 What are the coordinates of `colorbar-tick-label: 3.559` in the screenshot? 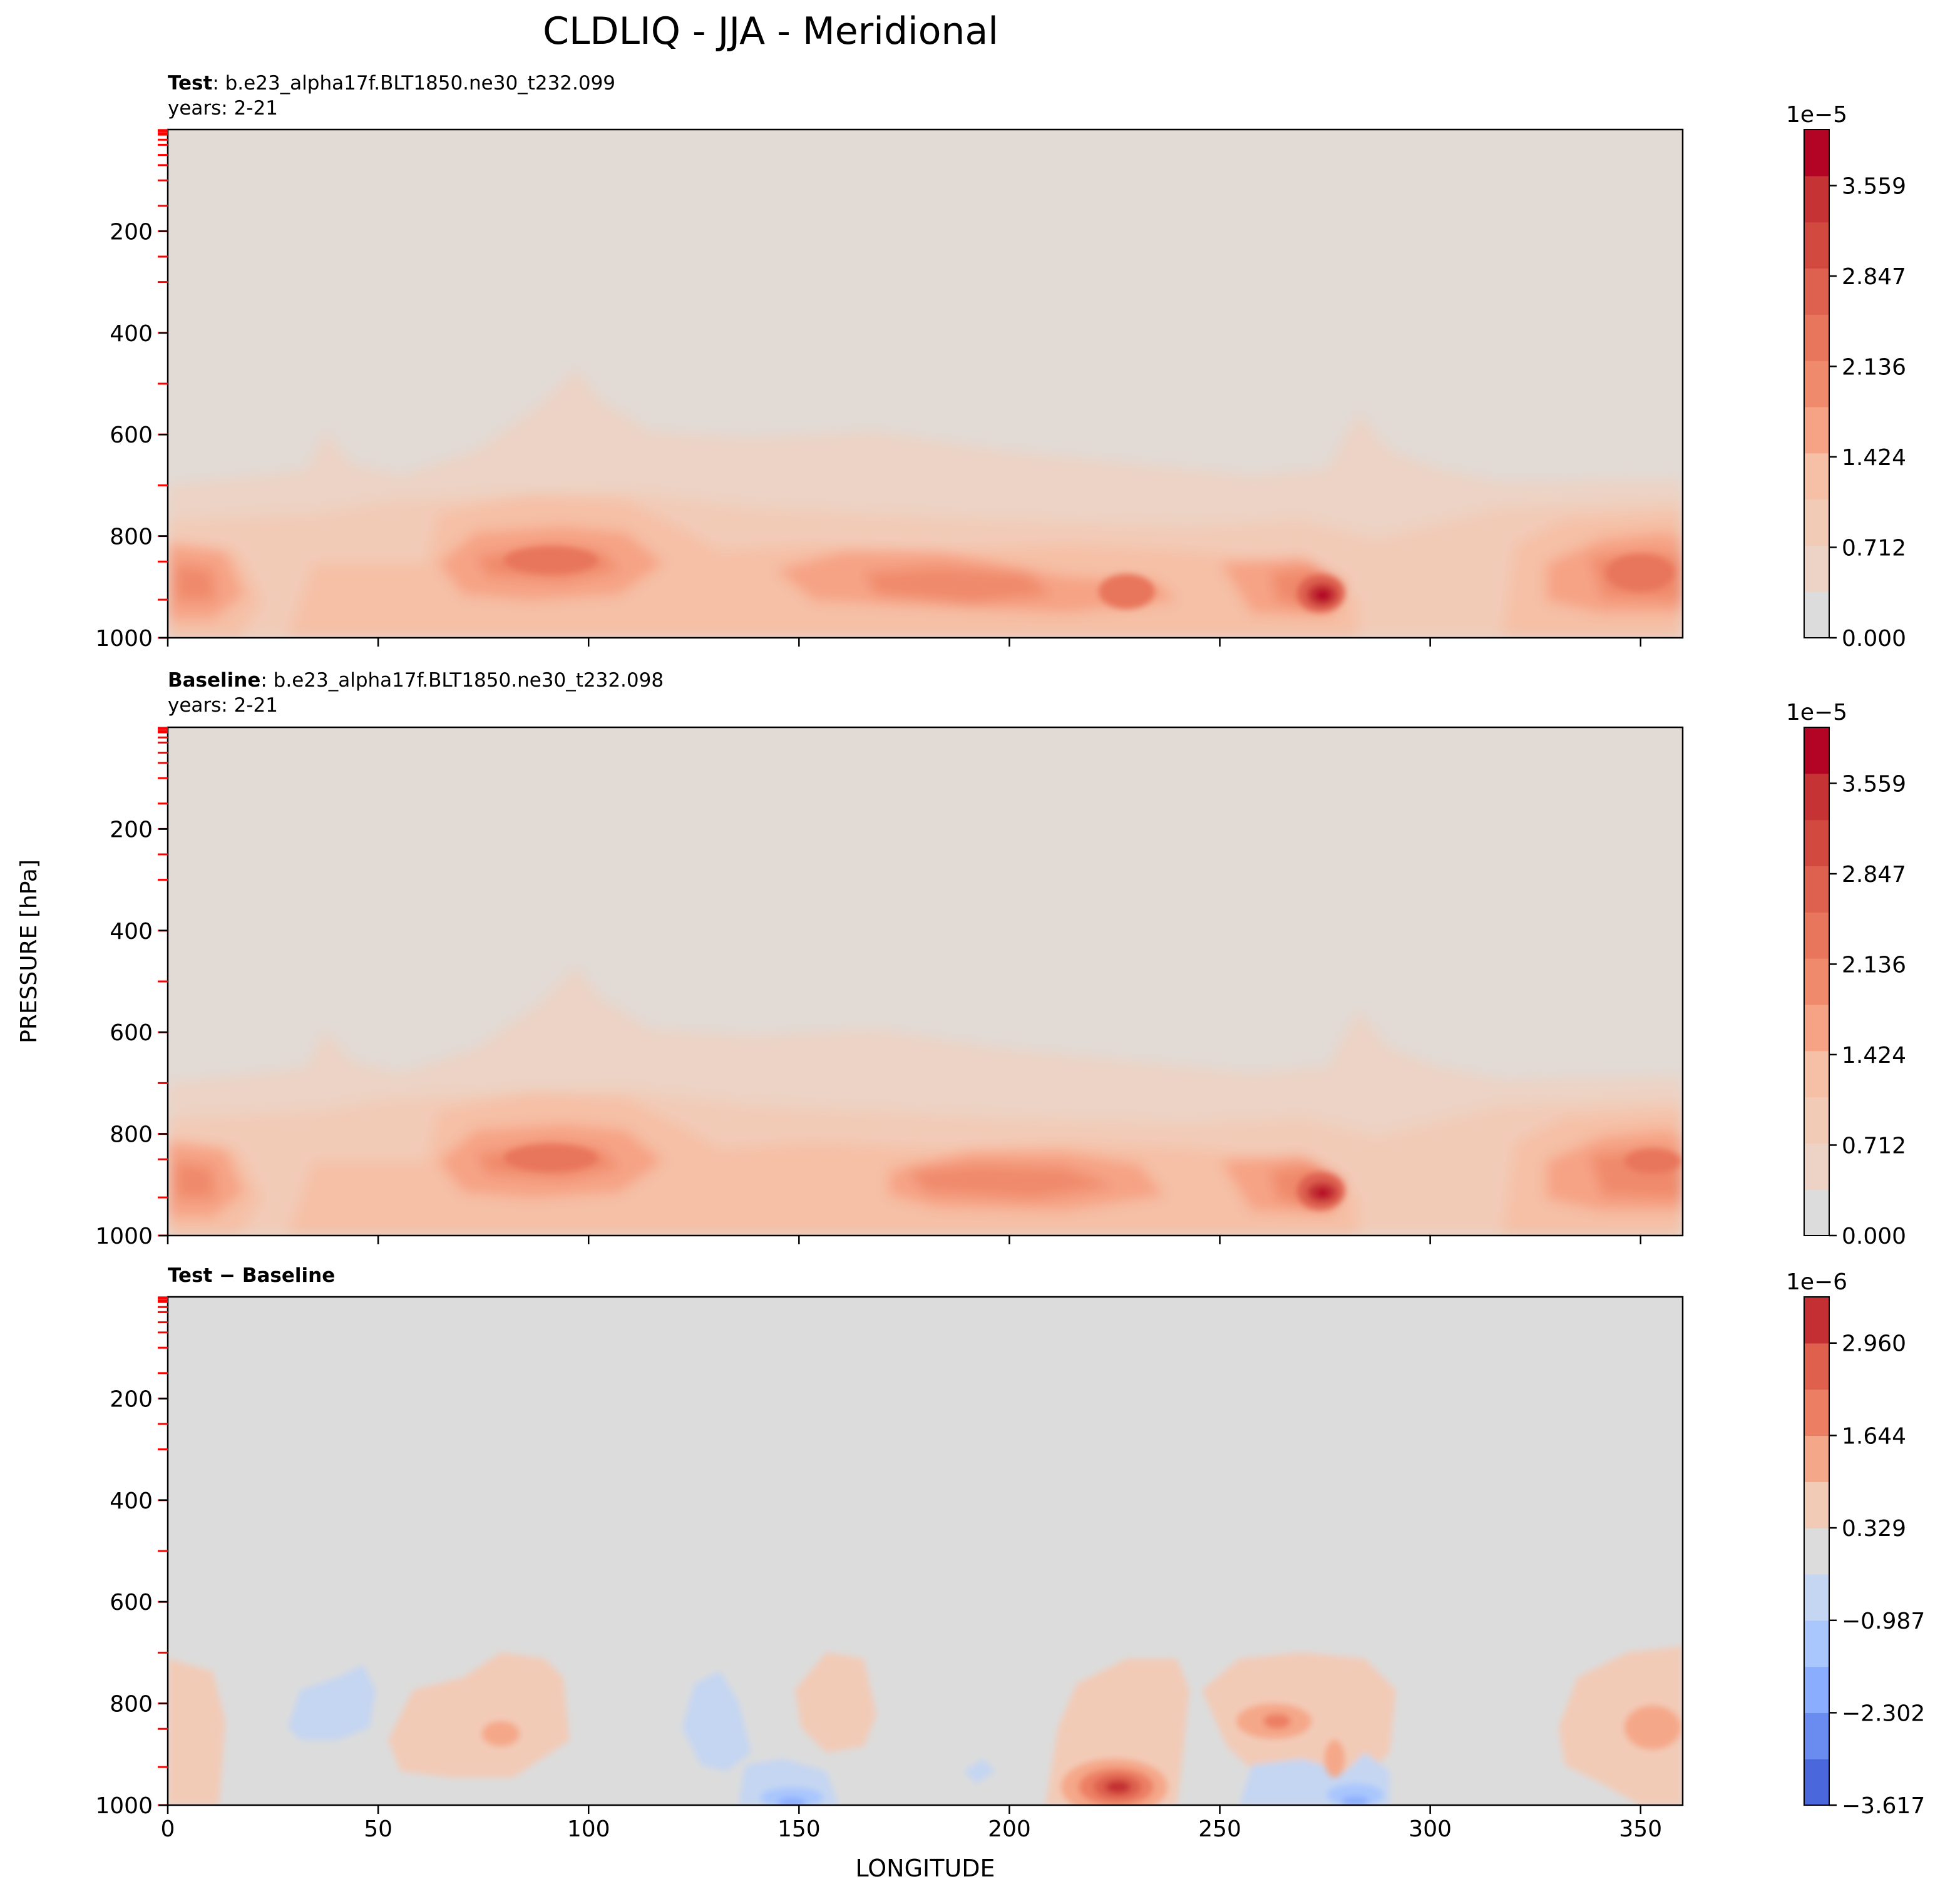 It's located at (1874, 187).